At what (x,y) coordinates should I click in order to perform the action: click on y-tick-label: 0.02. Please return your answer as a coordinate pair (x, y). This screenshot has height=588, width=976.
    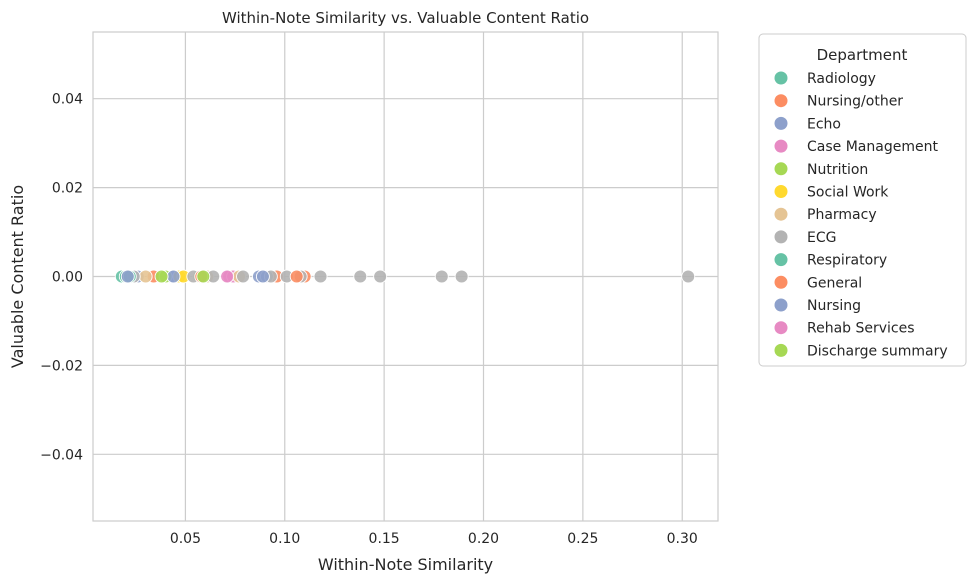
    Looking at the image, I should click on (67, 189).